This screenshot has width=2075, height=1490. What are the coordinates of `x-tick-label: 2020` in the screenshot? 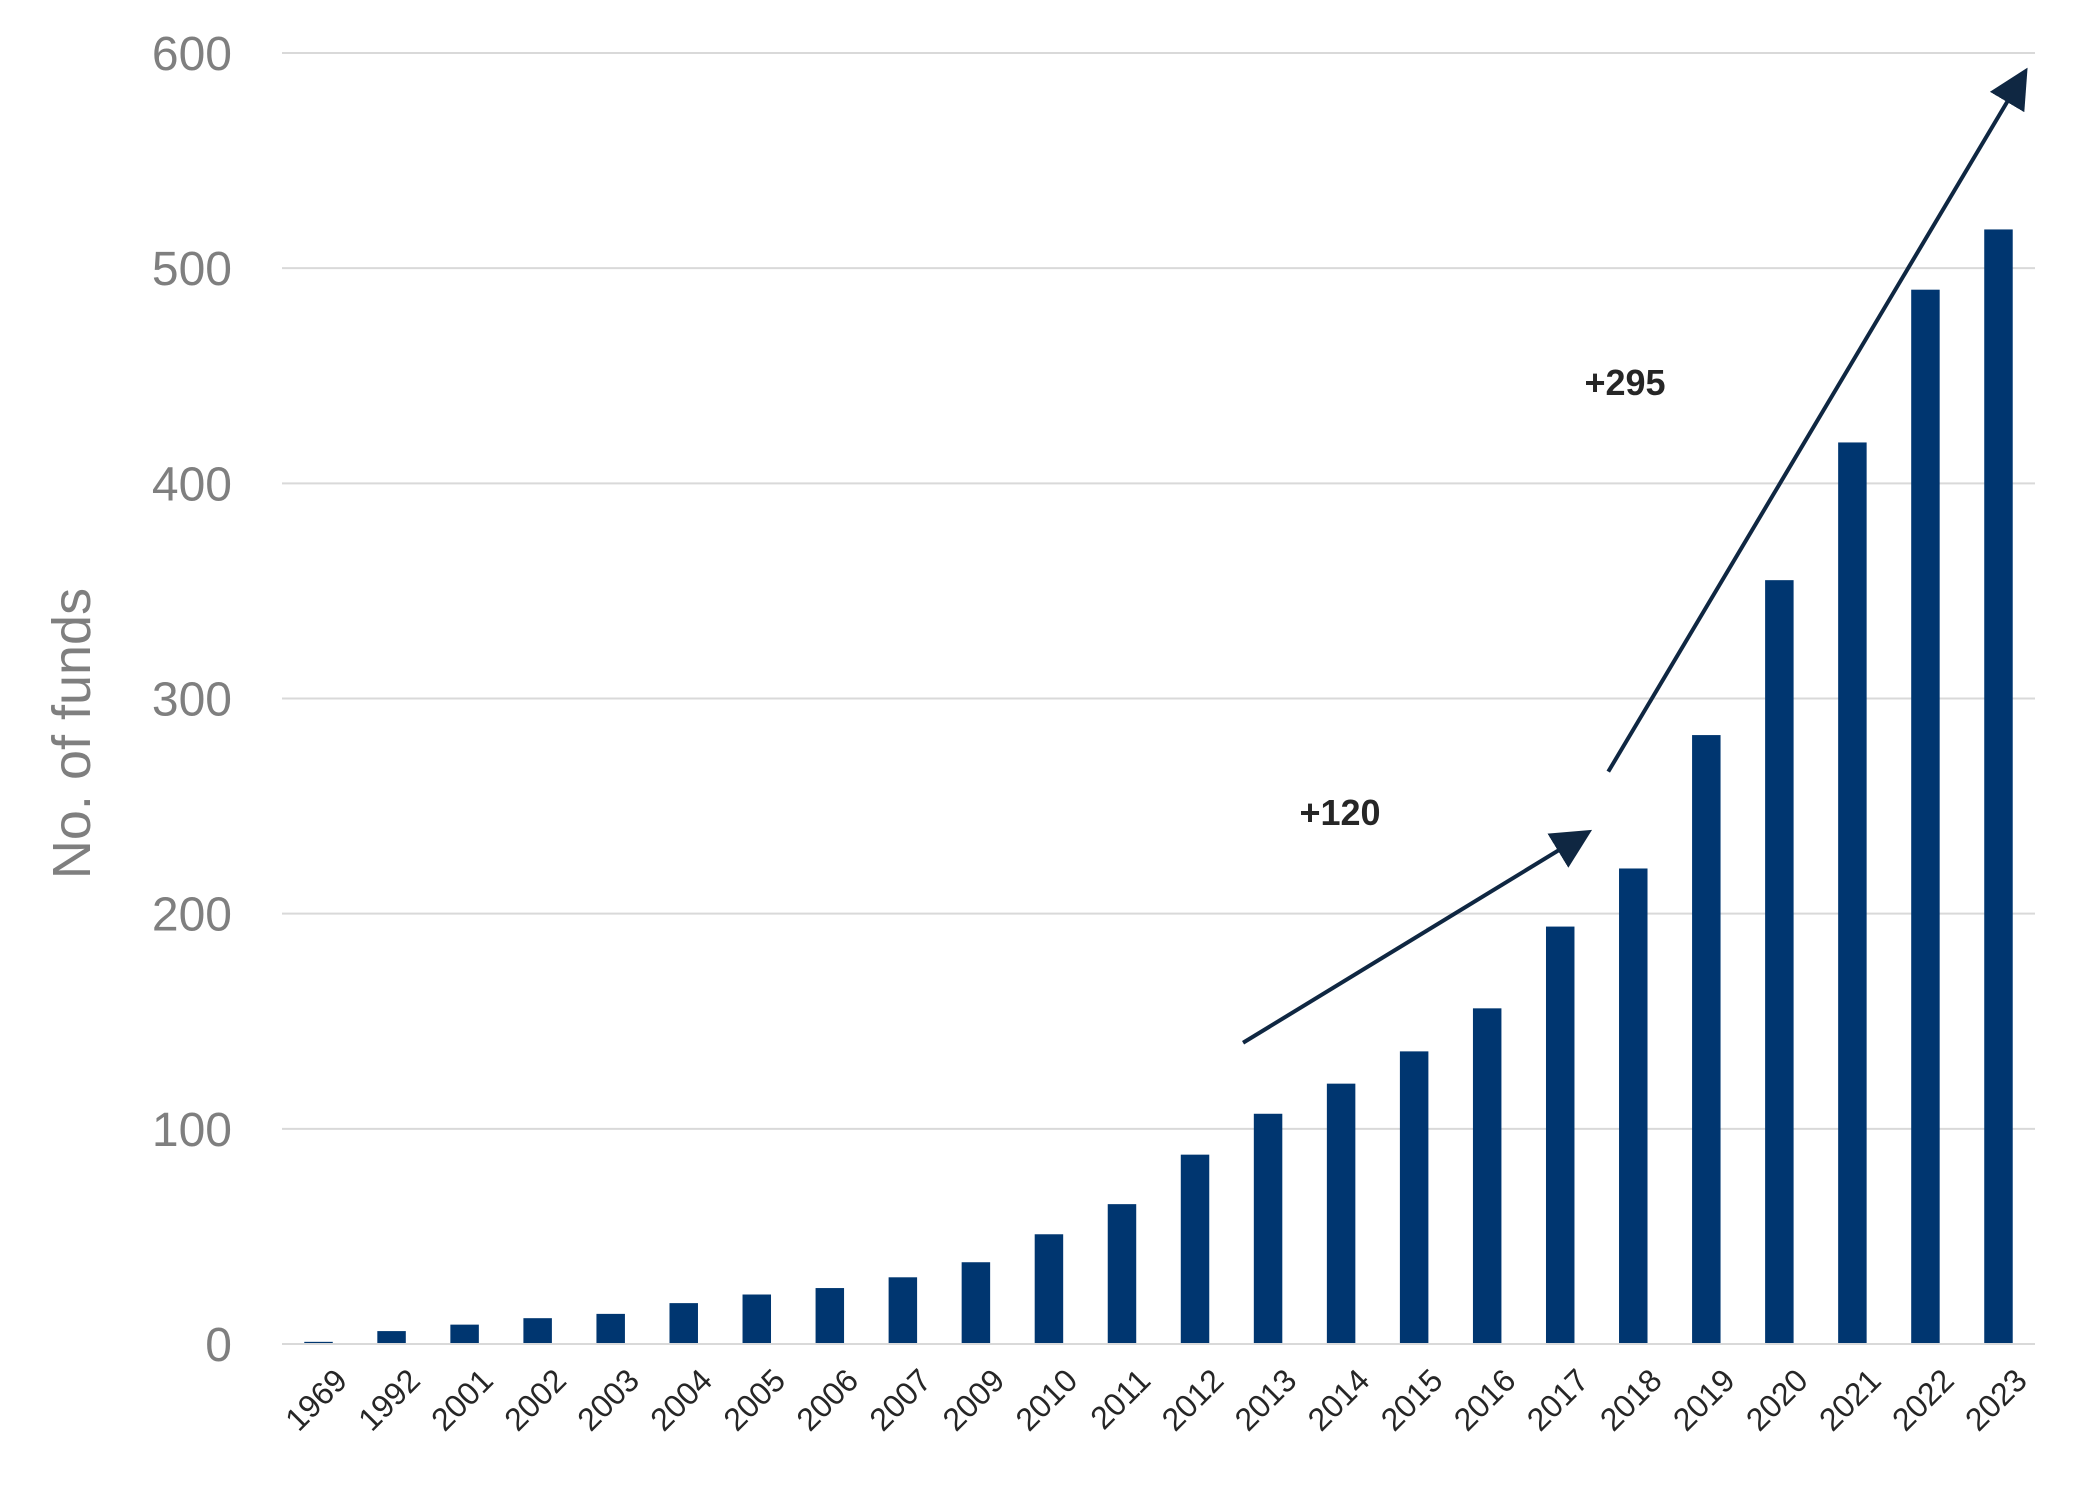 It's located at (1777, 1400).